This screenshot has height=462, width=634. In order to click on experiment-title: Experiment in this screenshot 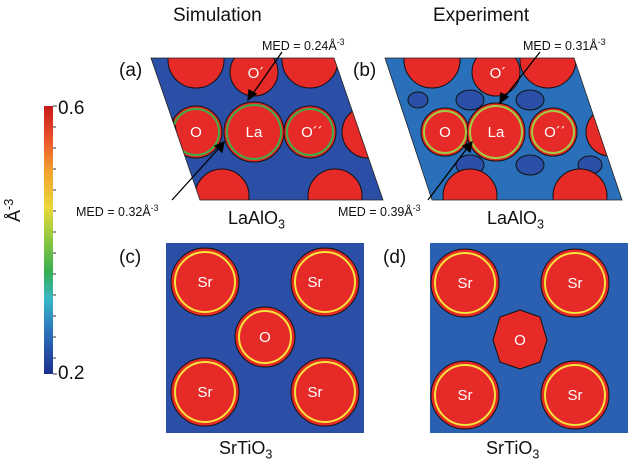, I will do `click(481, 15)`.